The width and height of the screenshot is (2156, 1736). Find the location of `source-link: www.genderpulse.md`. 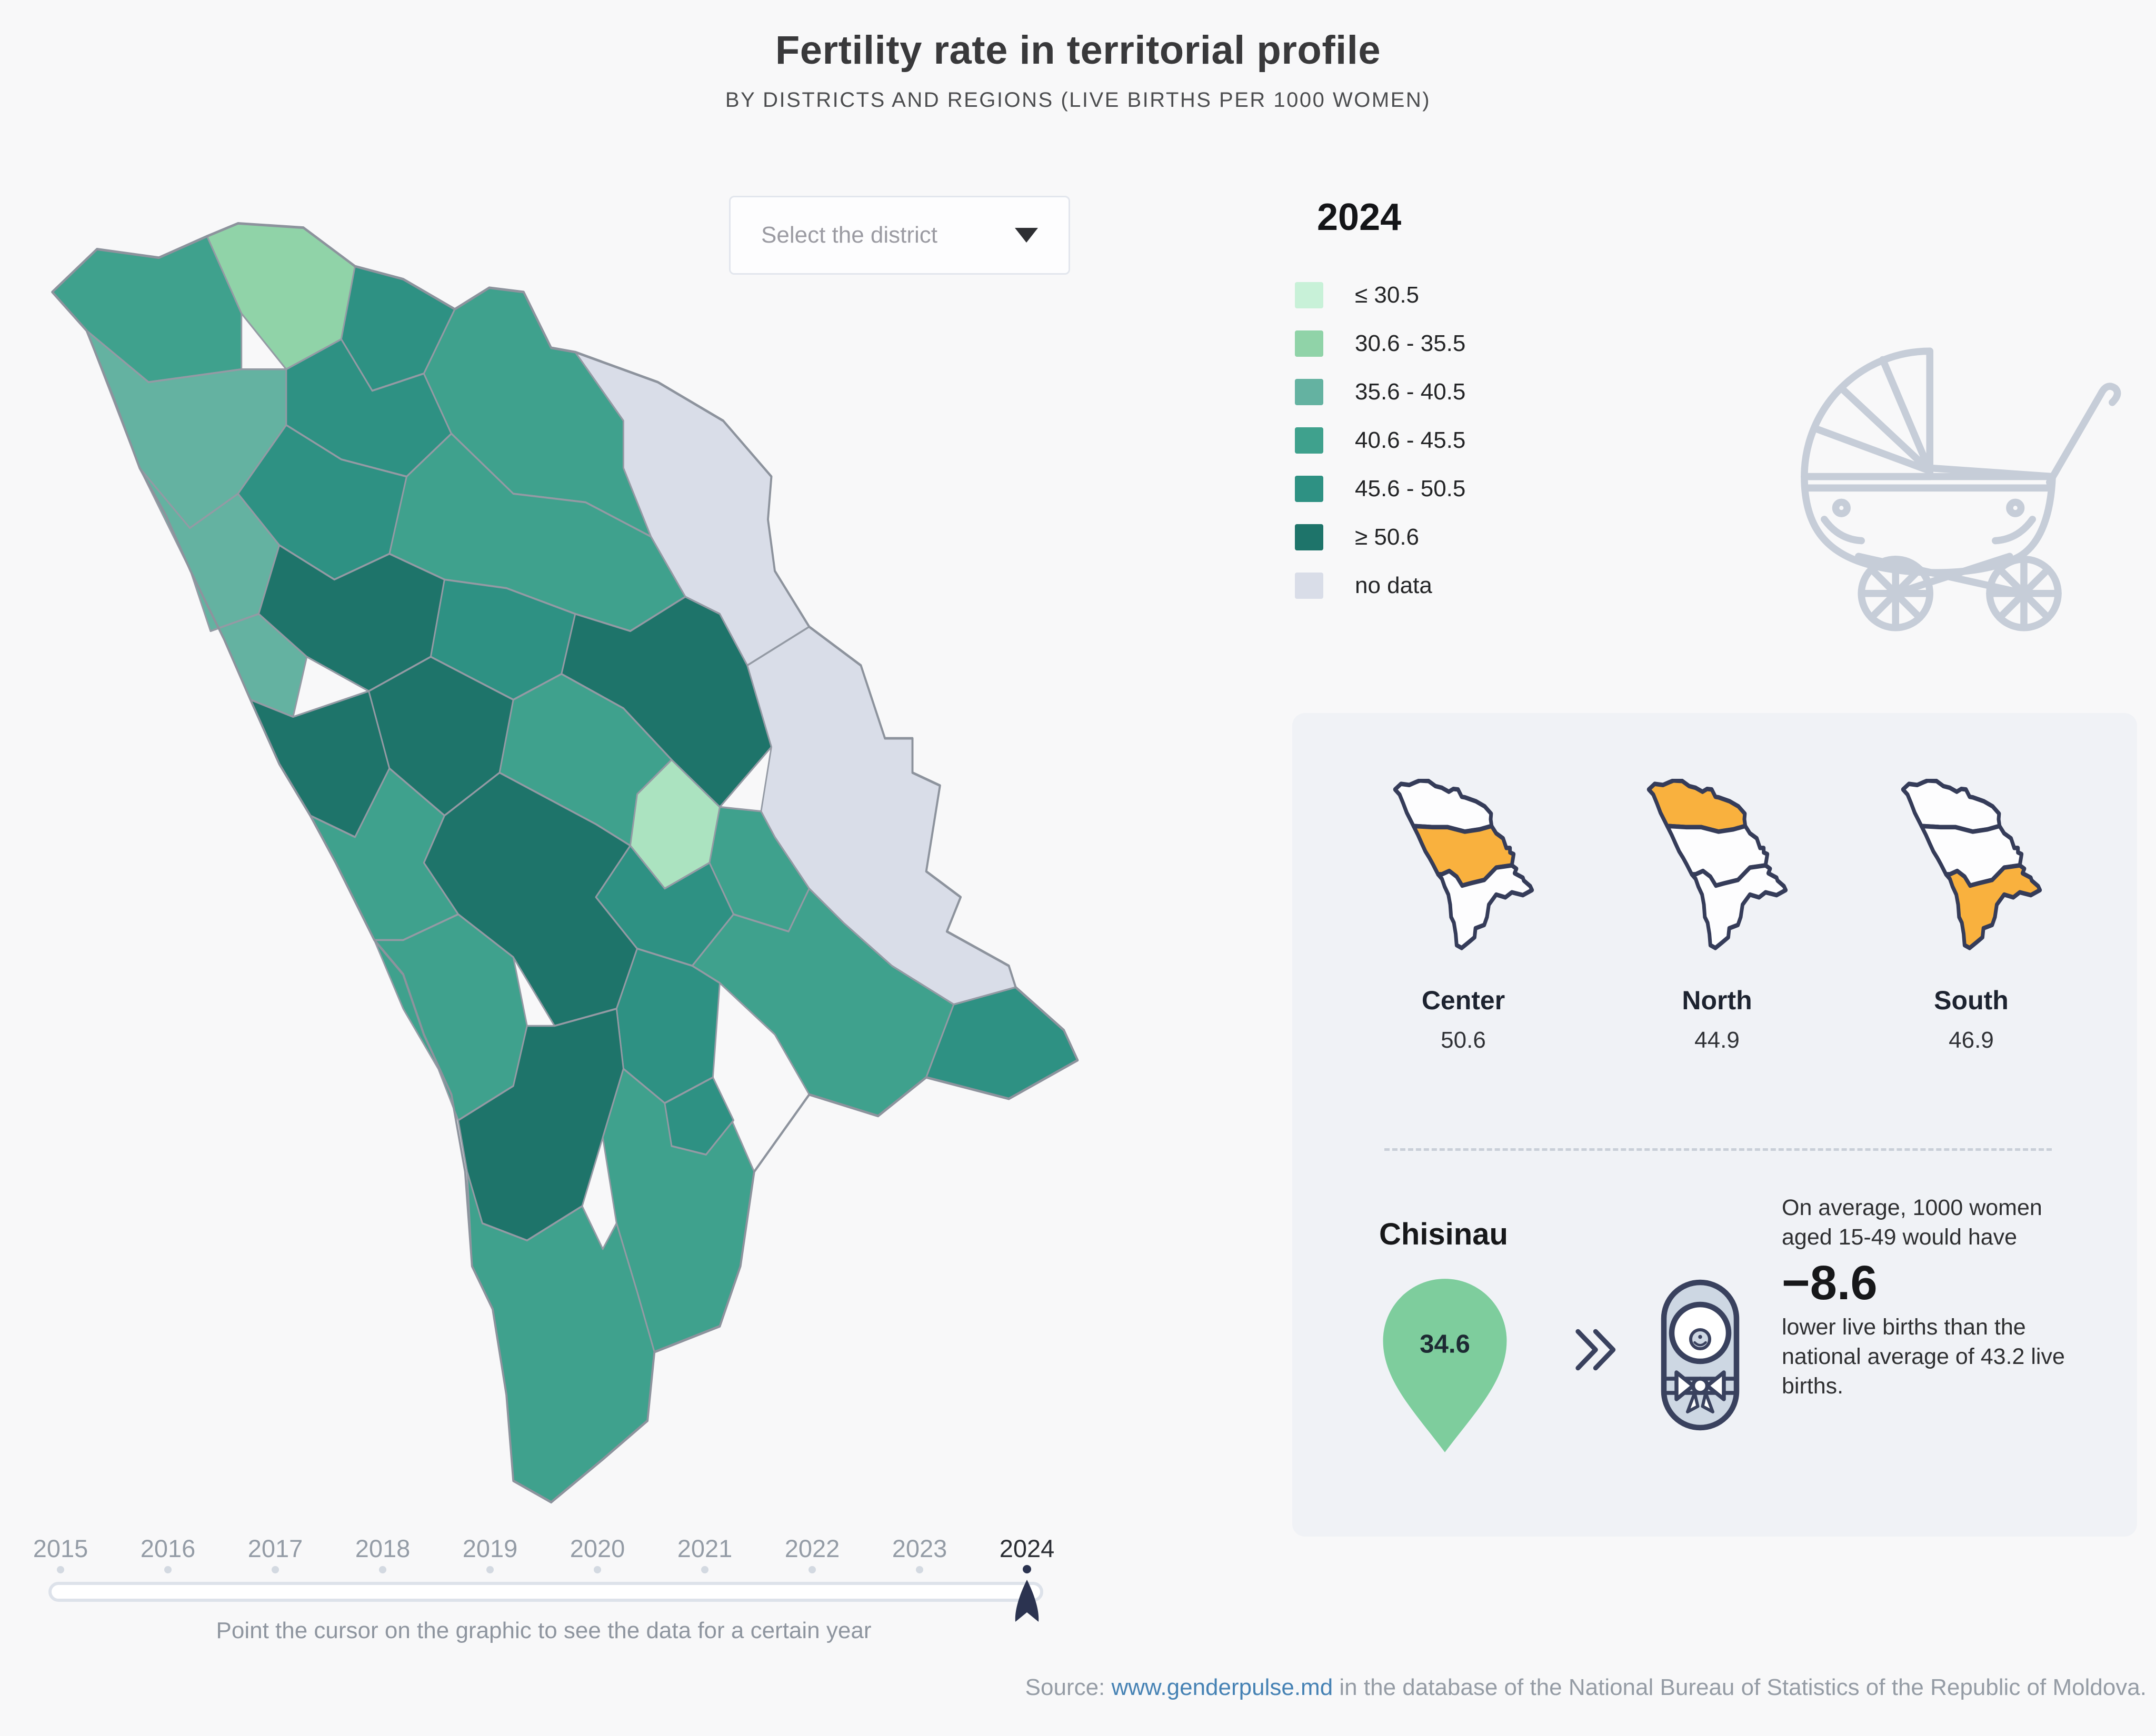

source-link: www.genderpulse.md is located at coordinates (1222, 1687).